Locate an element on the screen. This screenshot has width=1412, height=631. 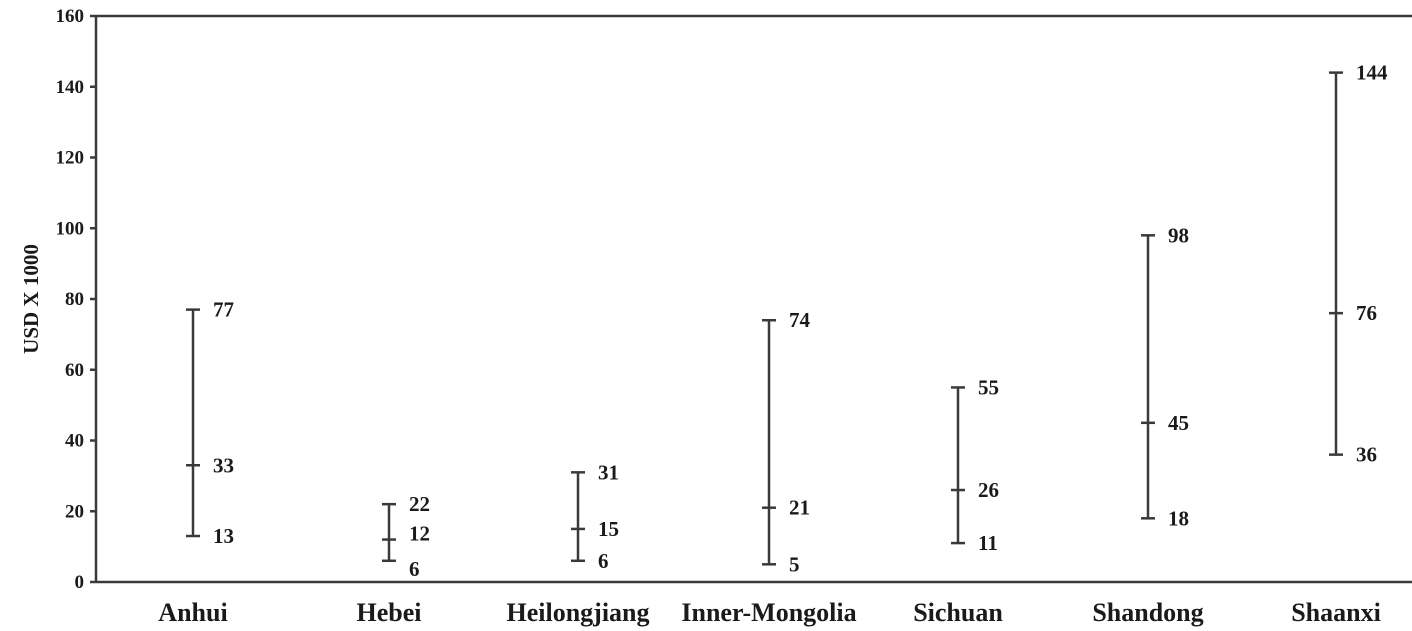
max-value-label: 98 is located at coordinates (1178, 235).